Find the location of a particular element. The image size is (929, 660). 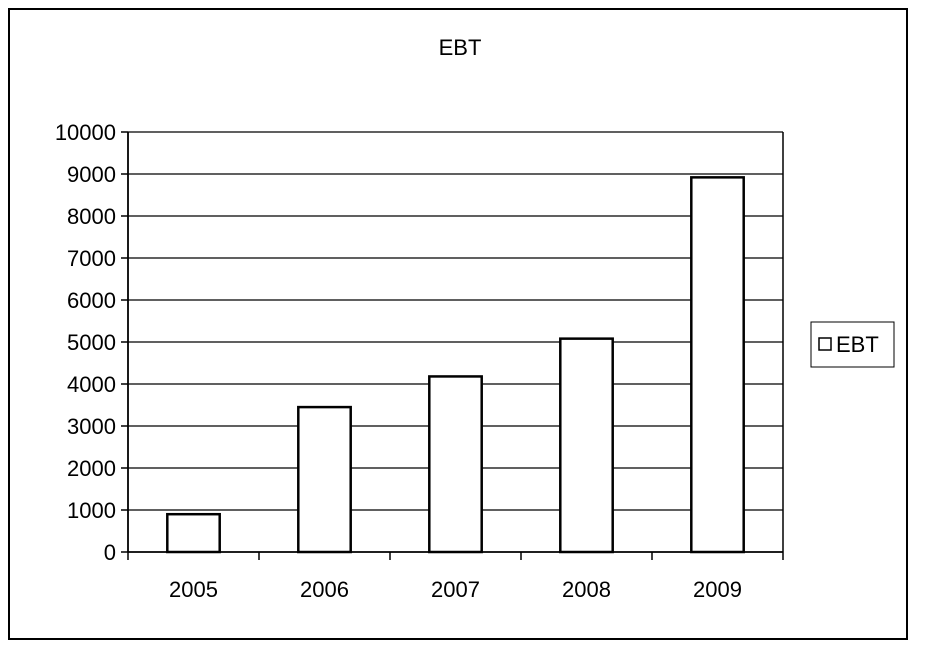

x-tick-label: 2009 is located at coordinates (717, 589).